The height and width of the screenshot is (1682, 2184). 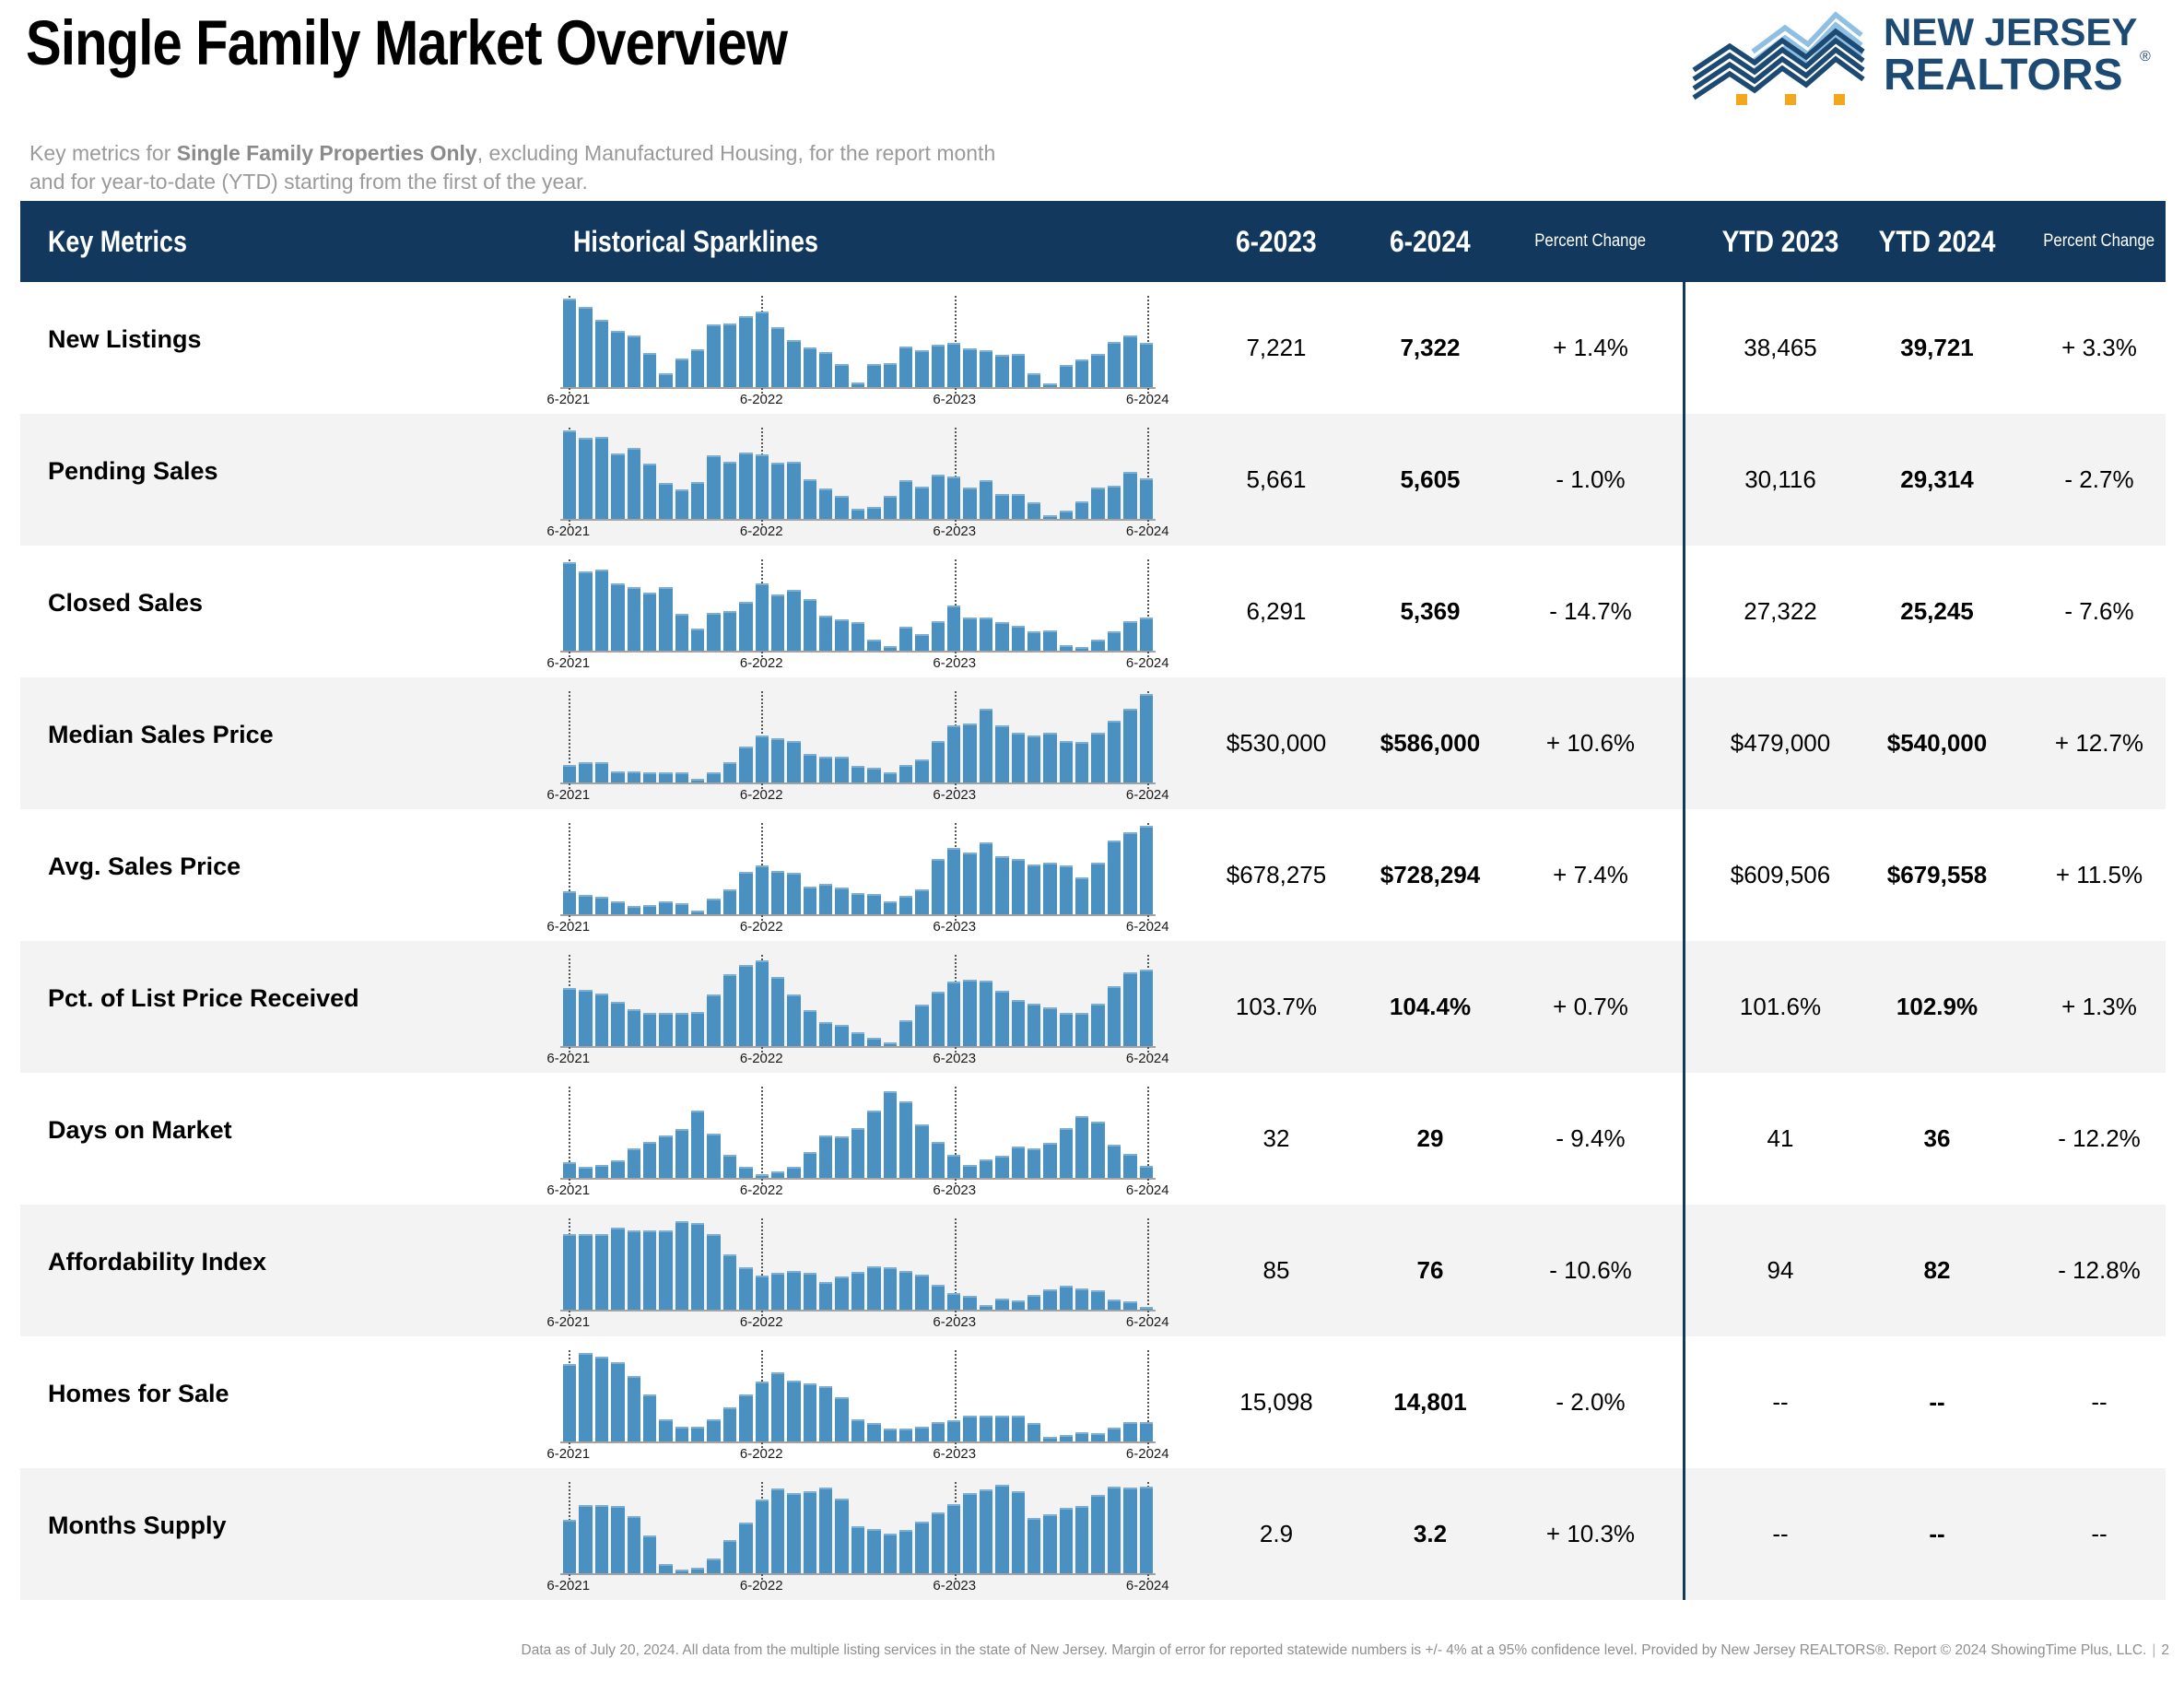 What do you see at coordinates (1937, 347) in the screenshot?
I see `value-ytd-curr: 39,721` at bounding box center [1937, 347].